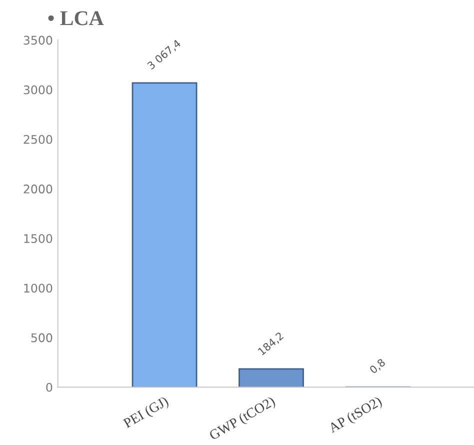 The width and height of the screenshot is (474, 445). I want to click on chart-title: • LCA, so click(76, 18).